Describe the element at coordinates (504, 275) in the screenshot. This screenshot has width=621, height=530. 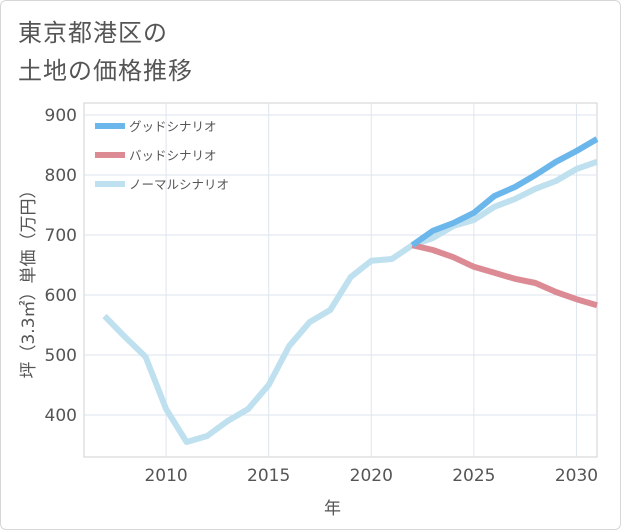
I see `series-line-bad` at that location.